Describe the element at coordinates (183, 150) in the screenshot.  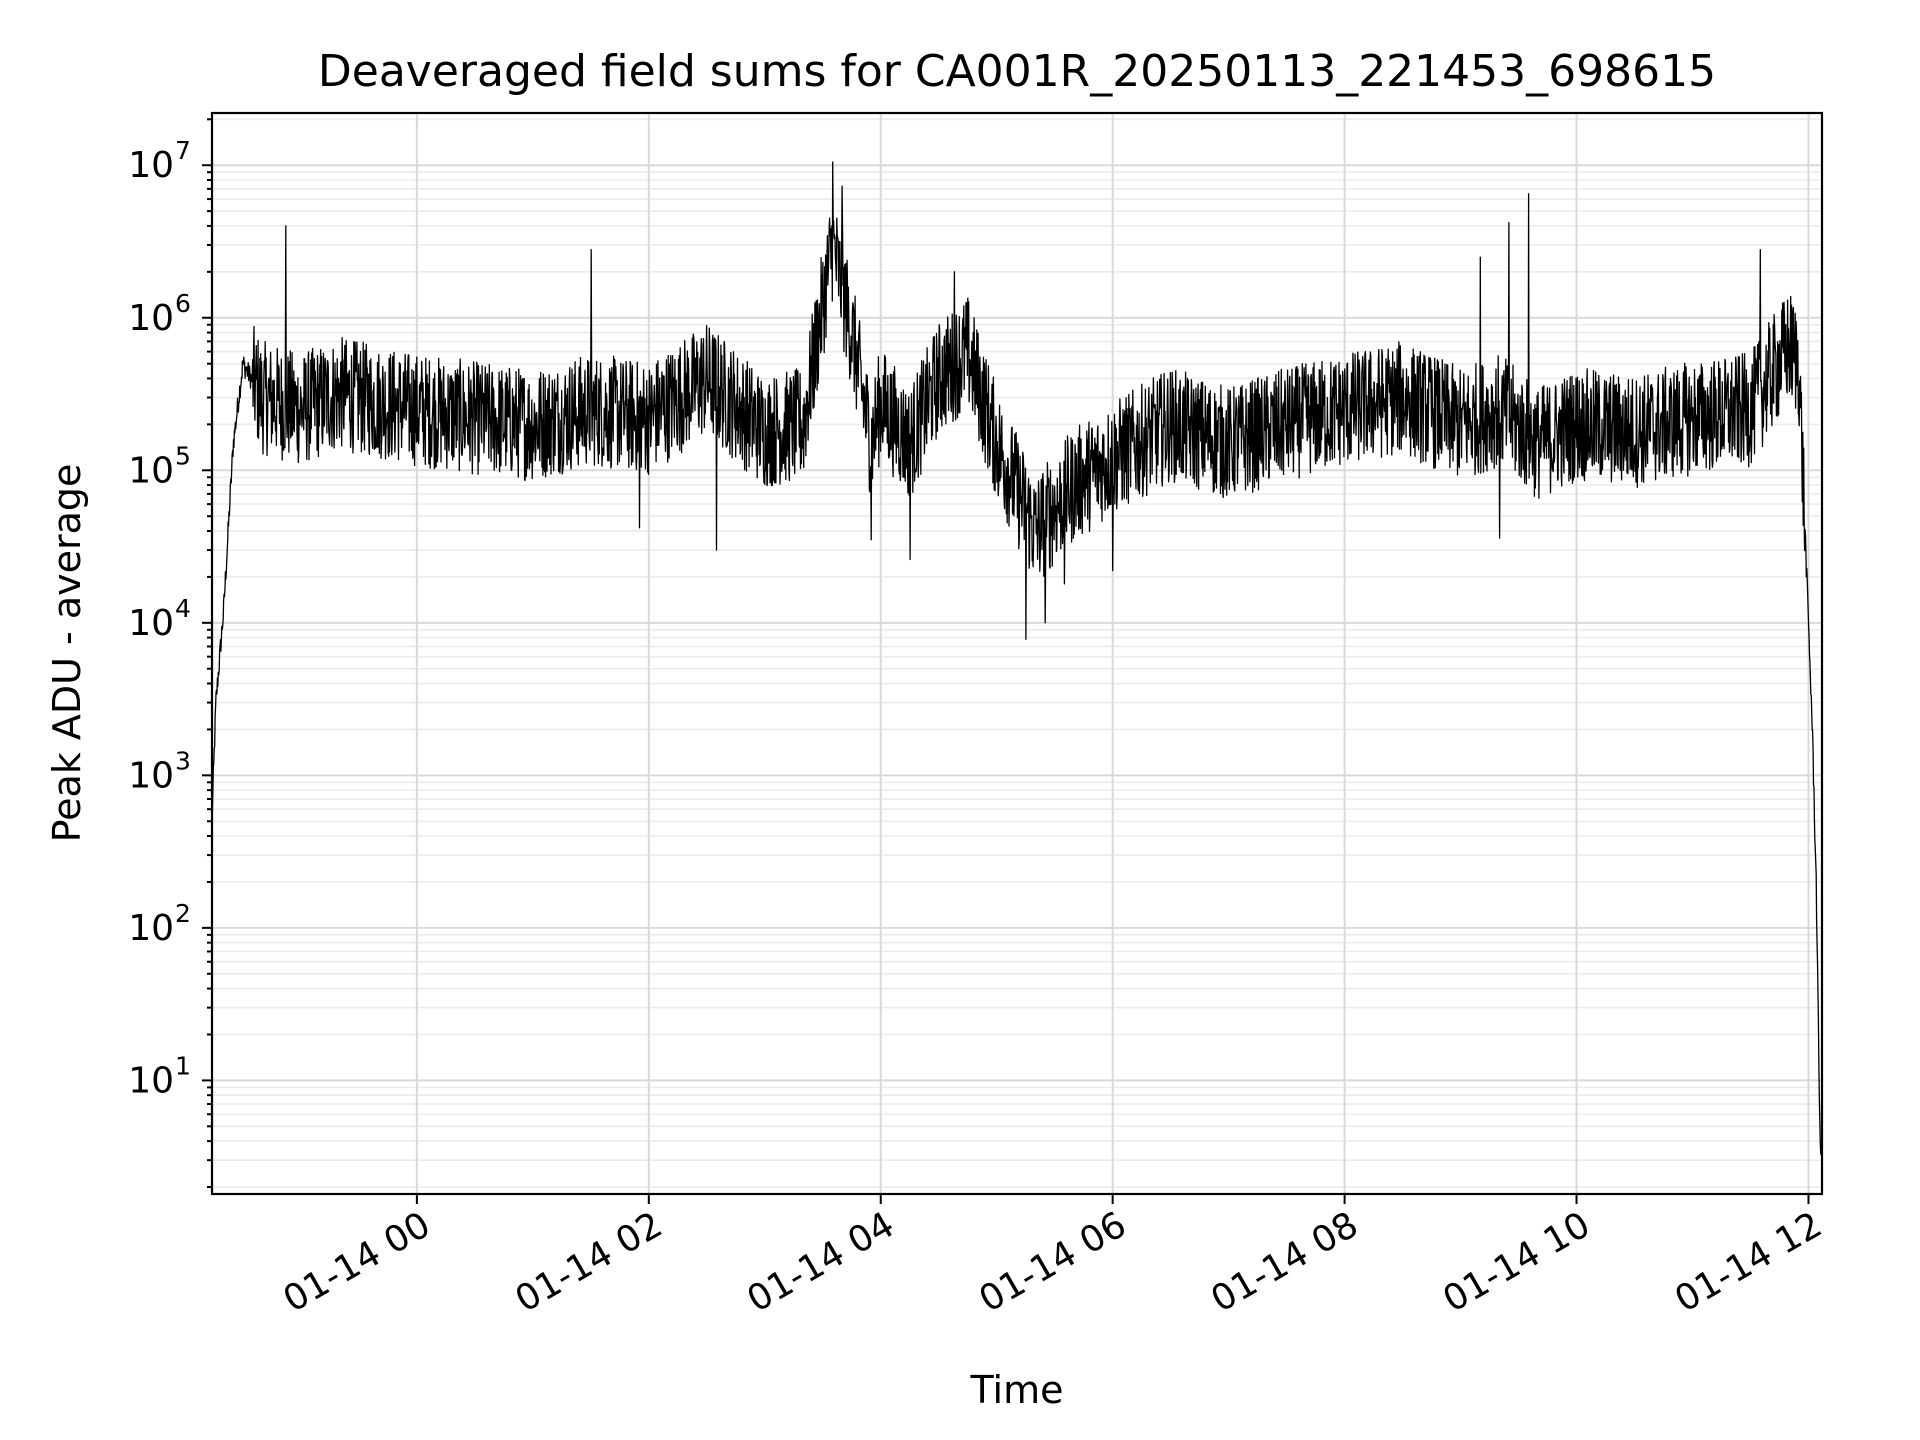
I see `y-tick-exponent: 7` at that location.